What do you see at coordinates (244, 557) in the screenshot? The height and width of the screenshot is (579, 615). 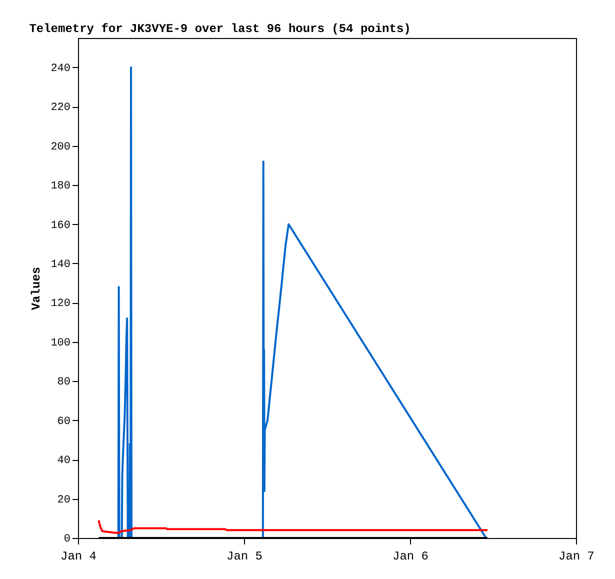 I see `x-tick-label: Jan 5` at bounding box center [244, 557].